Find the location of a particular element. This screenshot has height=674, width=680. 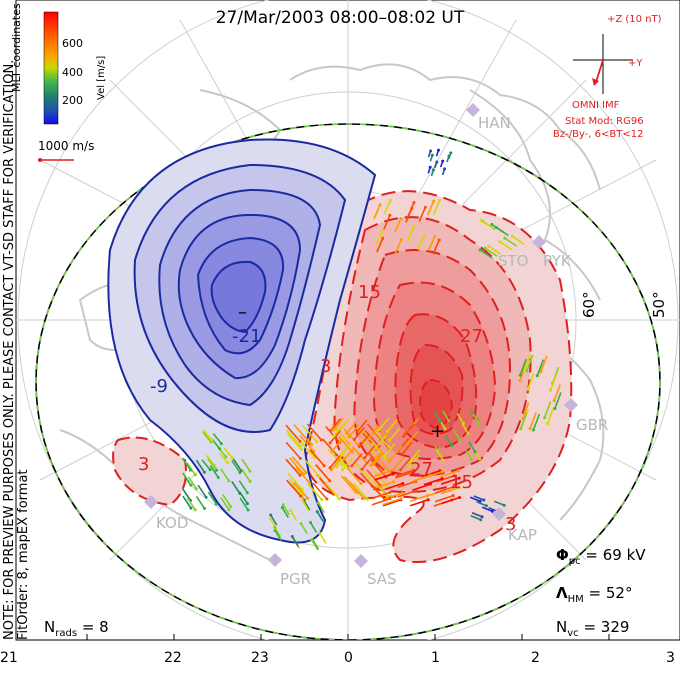

contour-label: -9 is located at coordinates (159, 386).